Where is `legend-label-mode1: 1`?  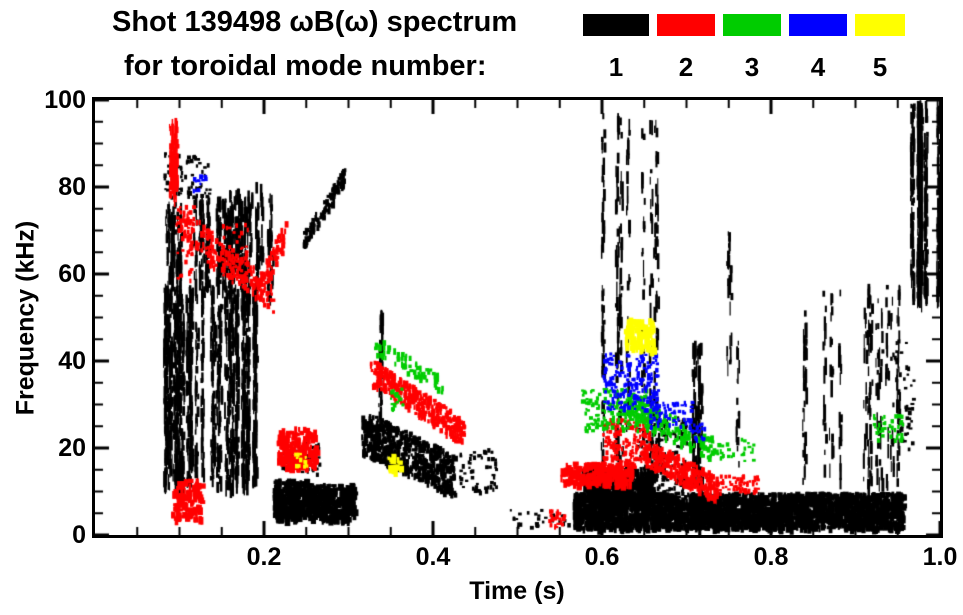
legend-label-mode1: 1 is located at coordinates (616, 67).